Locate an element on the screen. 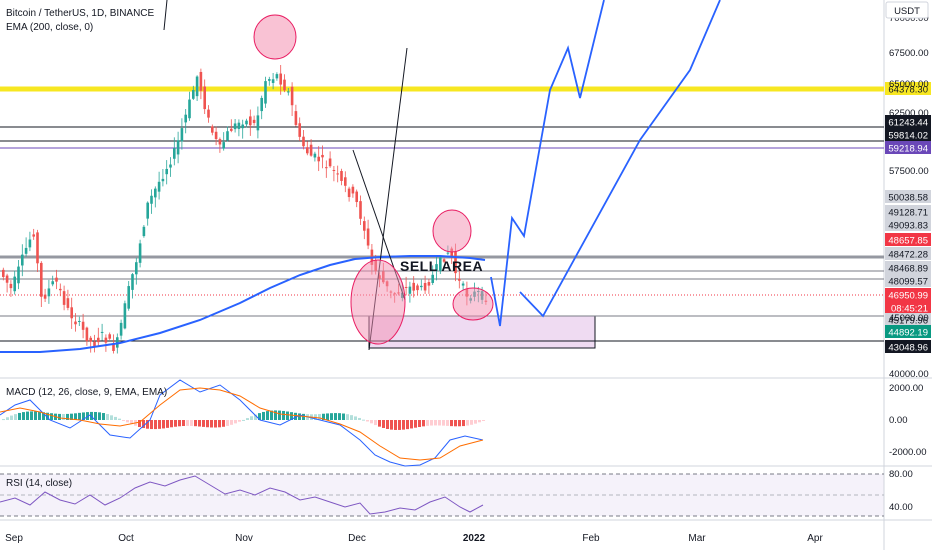 The width and height of the screenshot is (932, 550). price-tick-label: 40000.00 is located at coordinates (909, 374).